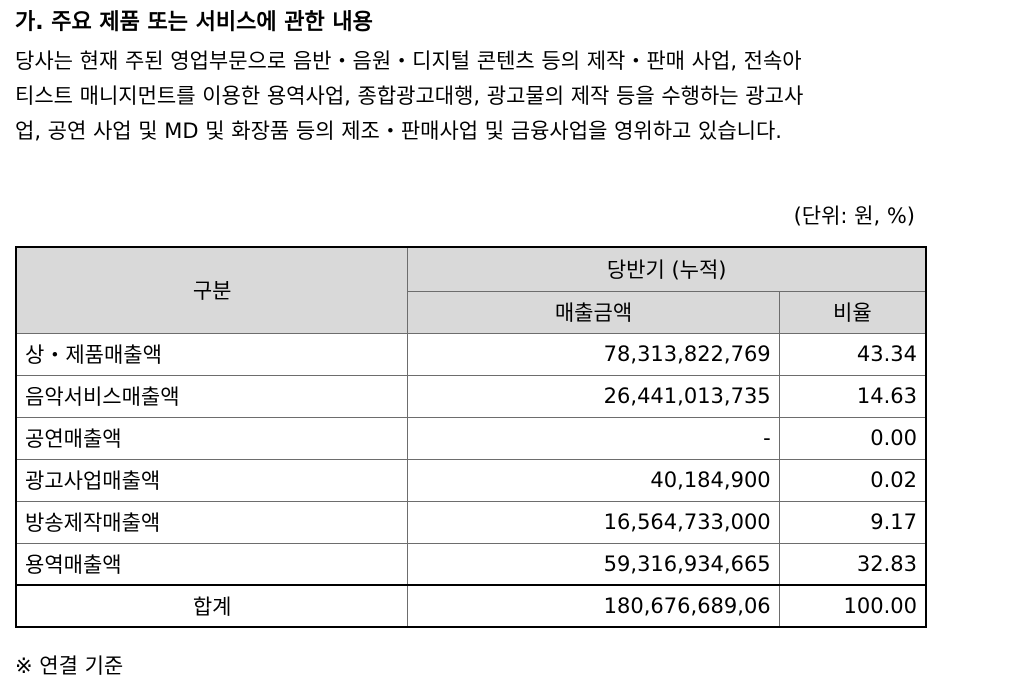 The height and width of the screenshot is (685, 1011). Describe the element at coordinates (69, 666) in the screenshot. I see `footnote: ※ 연결 기준` at that location.